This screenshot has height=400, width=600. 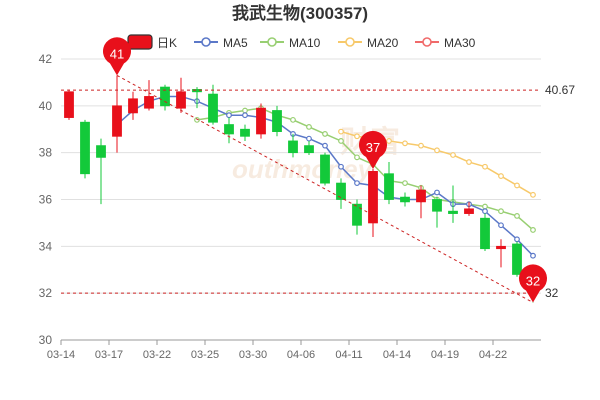 I want to click on y-tick-label: 38, so click(x=46, y=153).